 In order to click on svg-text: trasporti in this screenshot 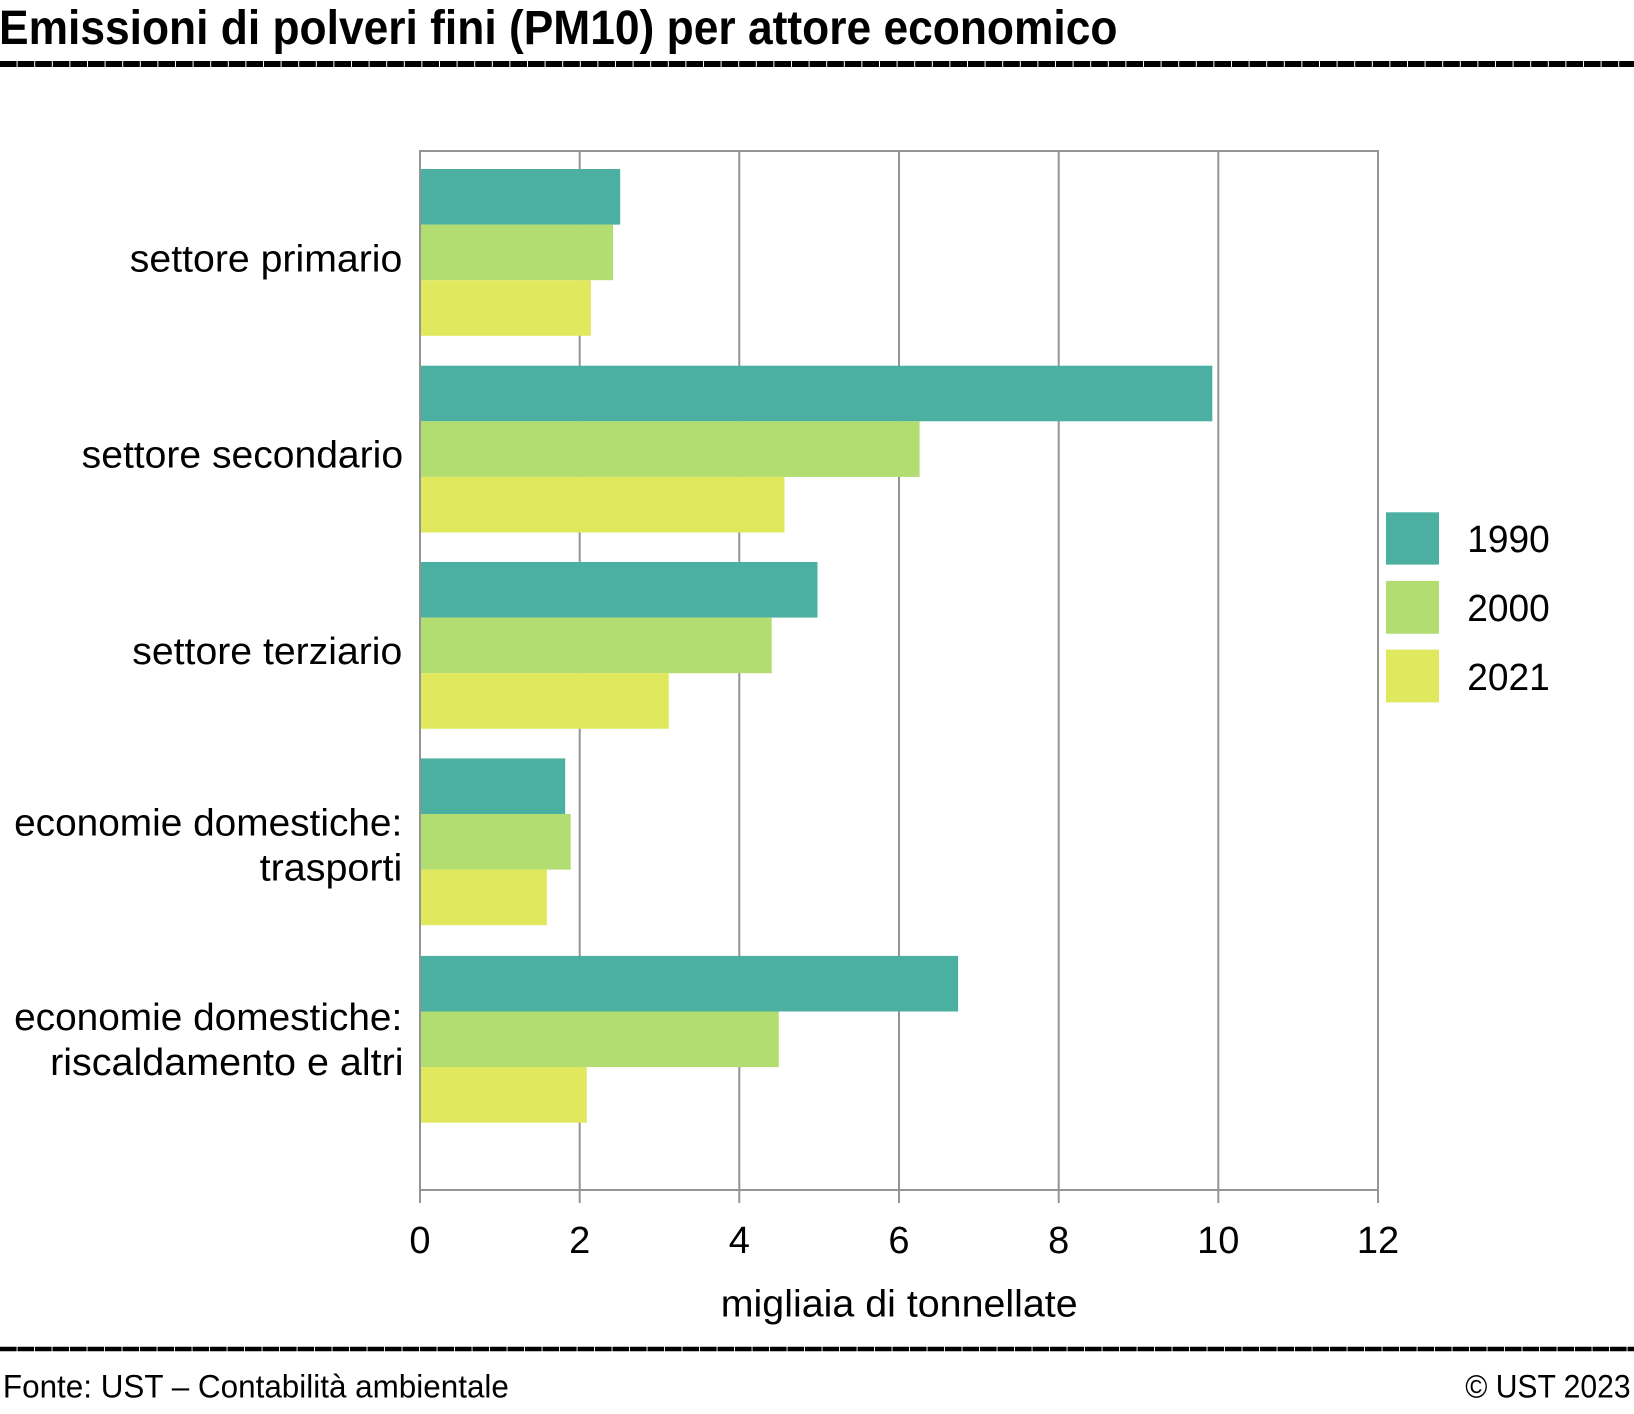, I will do `click(331, 869)`.